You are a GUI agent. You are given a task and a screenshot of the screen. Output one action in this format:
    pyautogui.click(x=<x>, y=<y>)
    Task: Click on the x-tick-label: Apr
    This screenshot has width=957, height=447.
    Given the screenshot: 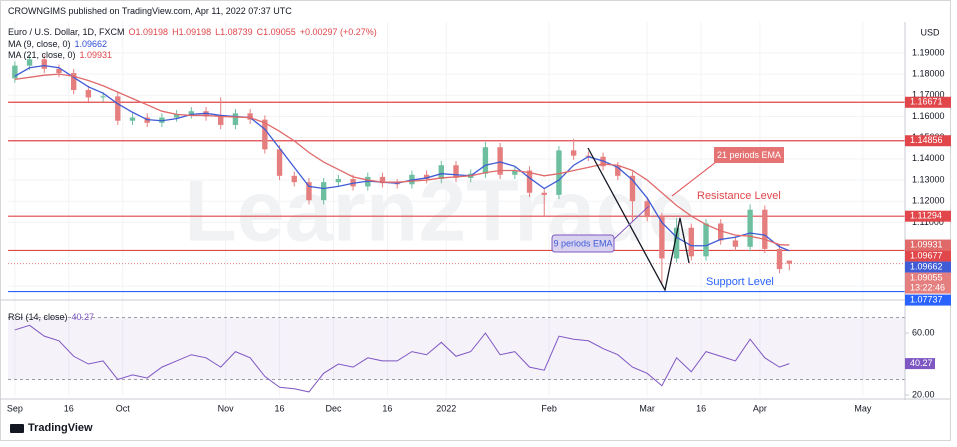 What is the action you would take?
    pyautogui.click(x=760, y=408)
    